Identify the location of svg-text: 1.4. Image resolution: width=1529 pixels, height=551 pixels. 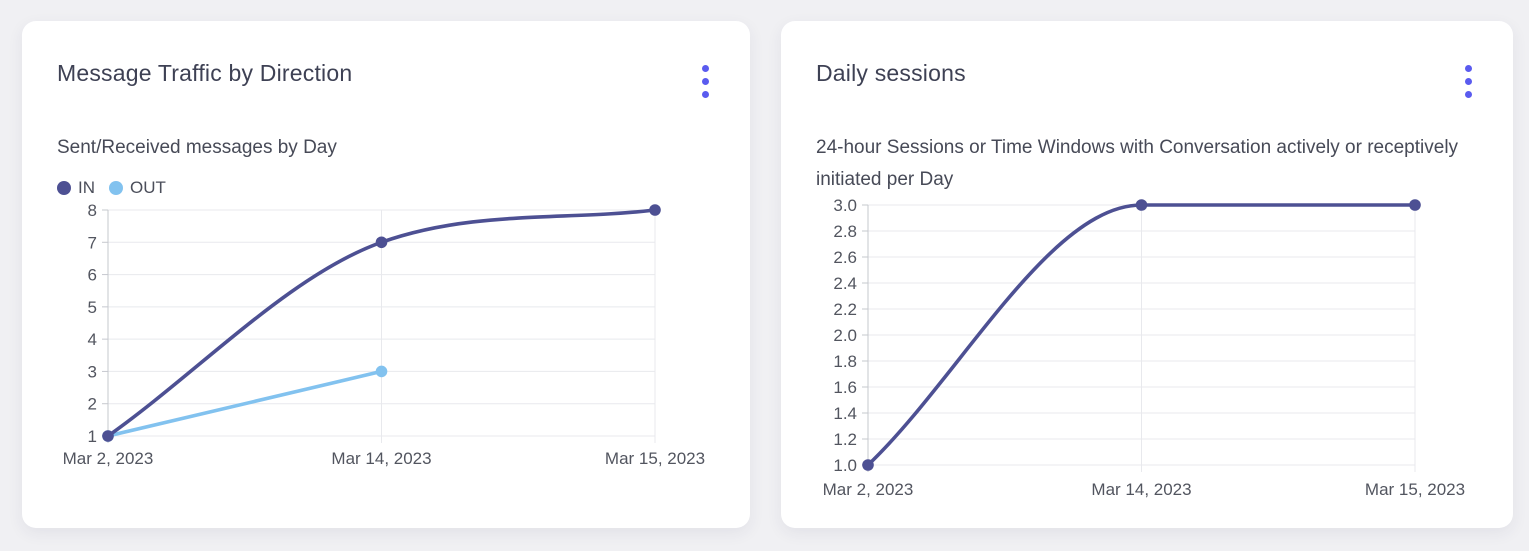
(845, 413).